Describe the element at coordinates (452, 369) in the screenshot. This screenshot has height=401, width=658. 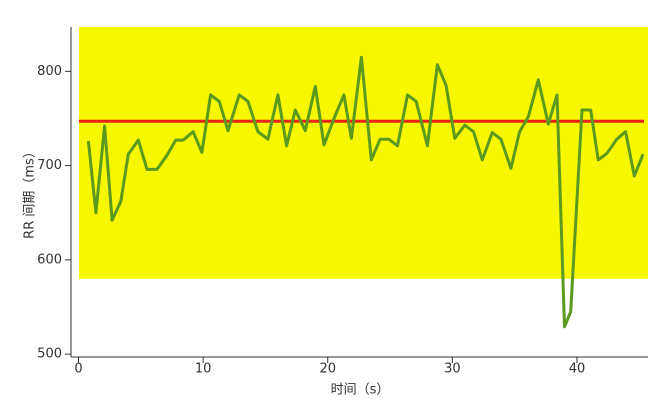
I see `x-tick-label: 30` at that location.